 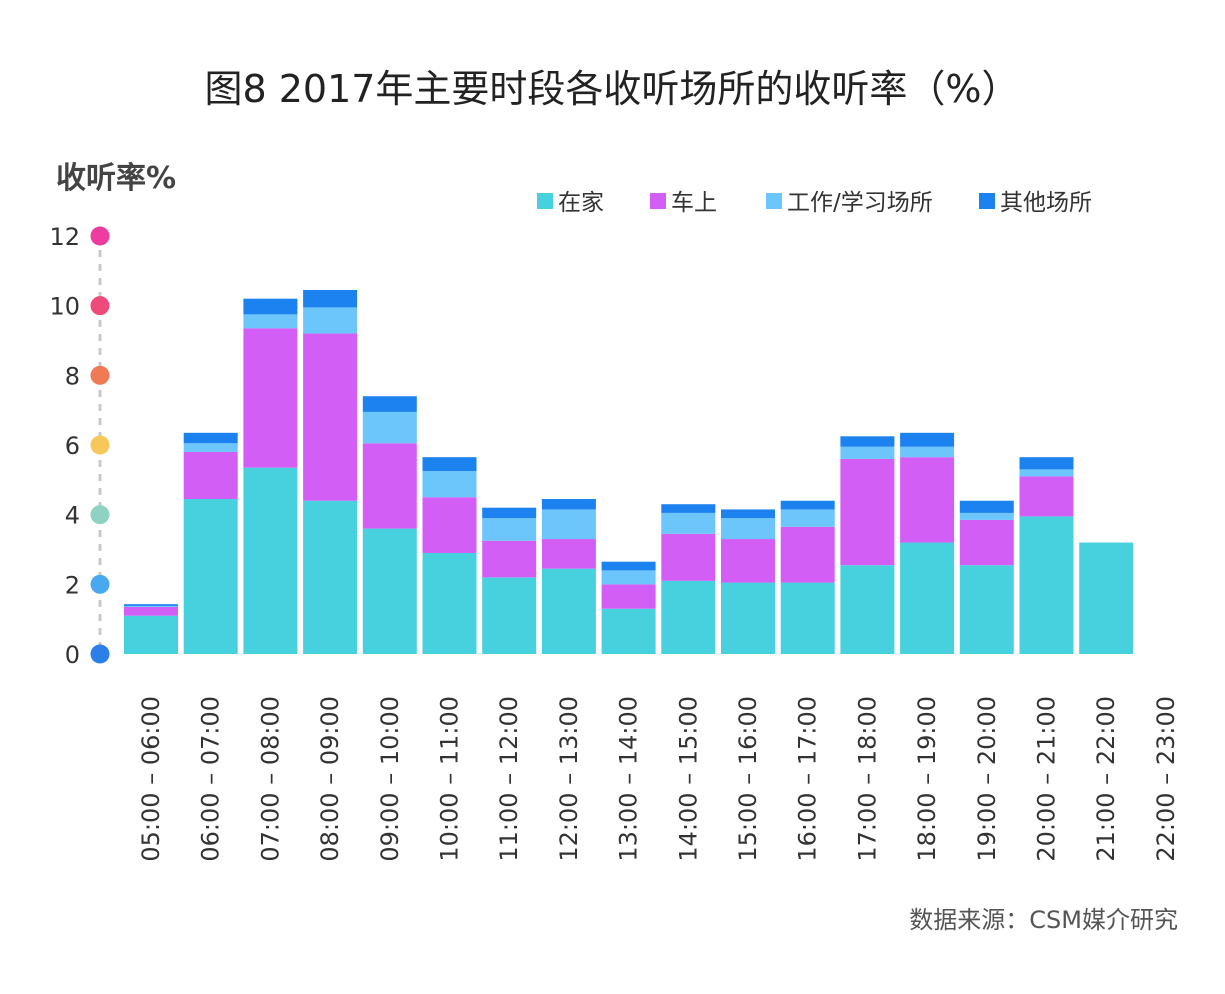 What do you see at coordinates (629, 779) in the screenshot?
I see `x-tick-label: 13:00 – 14:00` at bounding box center [629, 779].